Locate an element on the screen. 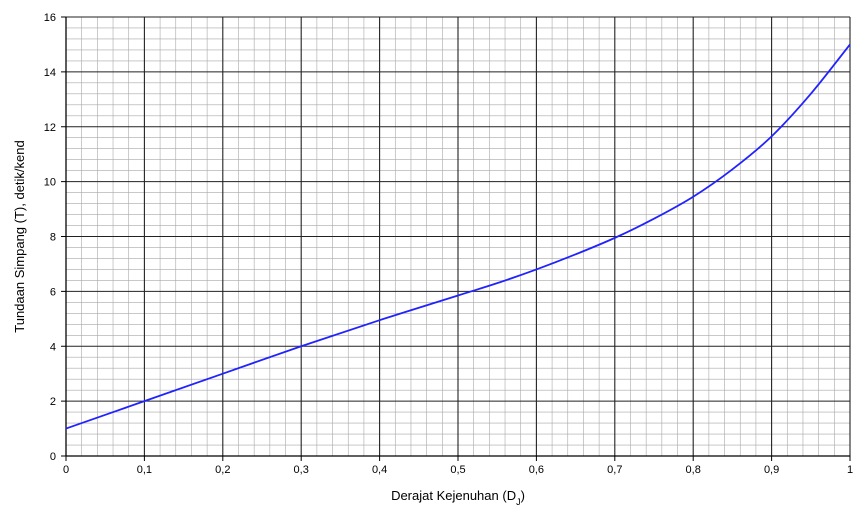  x-tick-label: 0,8 is located at coordinates (693, 470).